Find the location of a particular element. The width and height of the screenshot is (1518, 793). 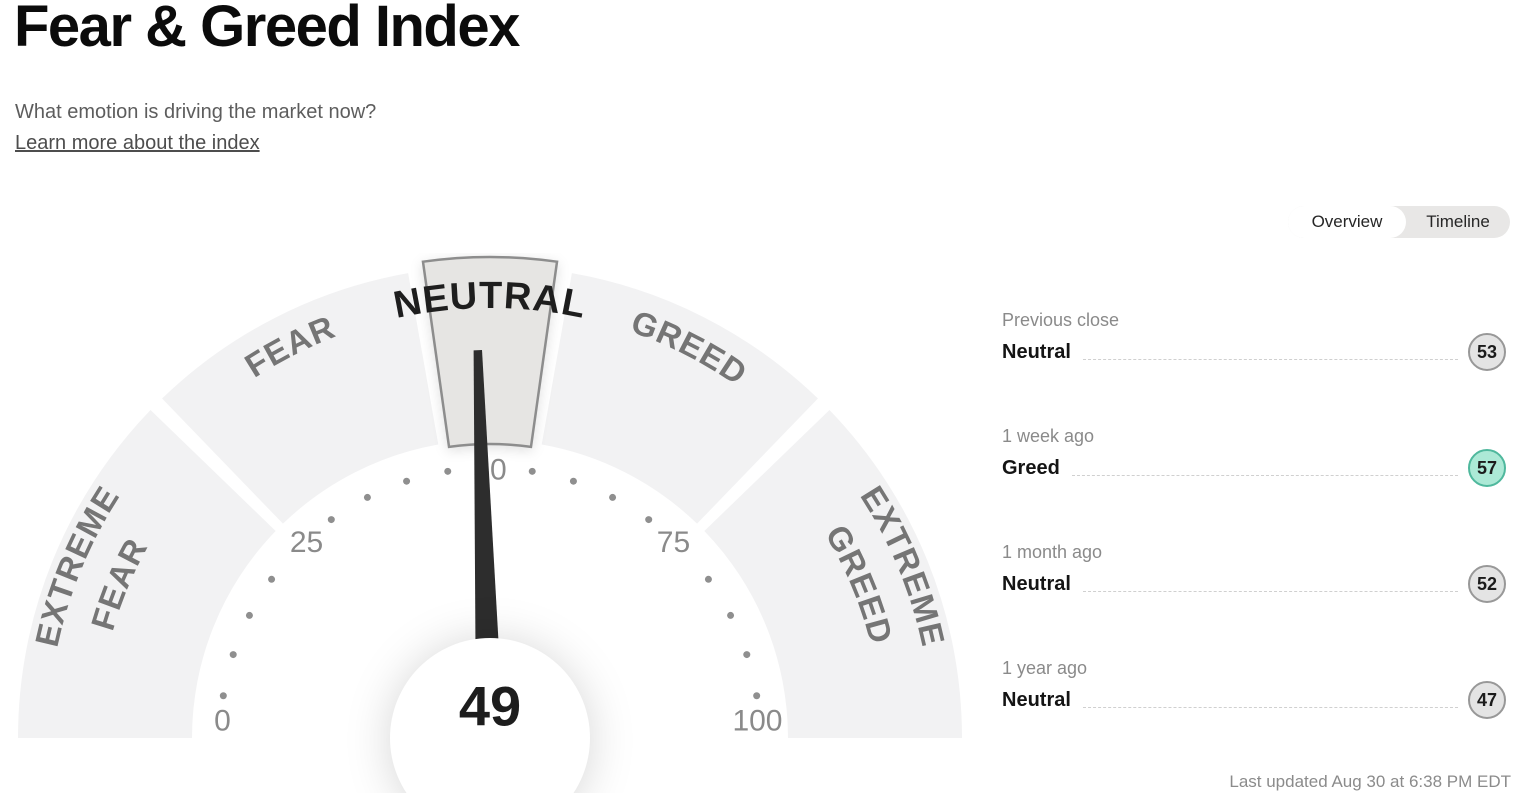

gauge-segment-greed is located at coordinates (679, 398).